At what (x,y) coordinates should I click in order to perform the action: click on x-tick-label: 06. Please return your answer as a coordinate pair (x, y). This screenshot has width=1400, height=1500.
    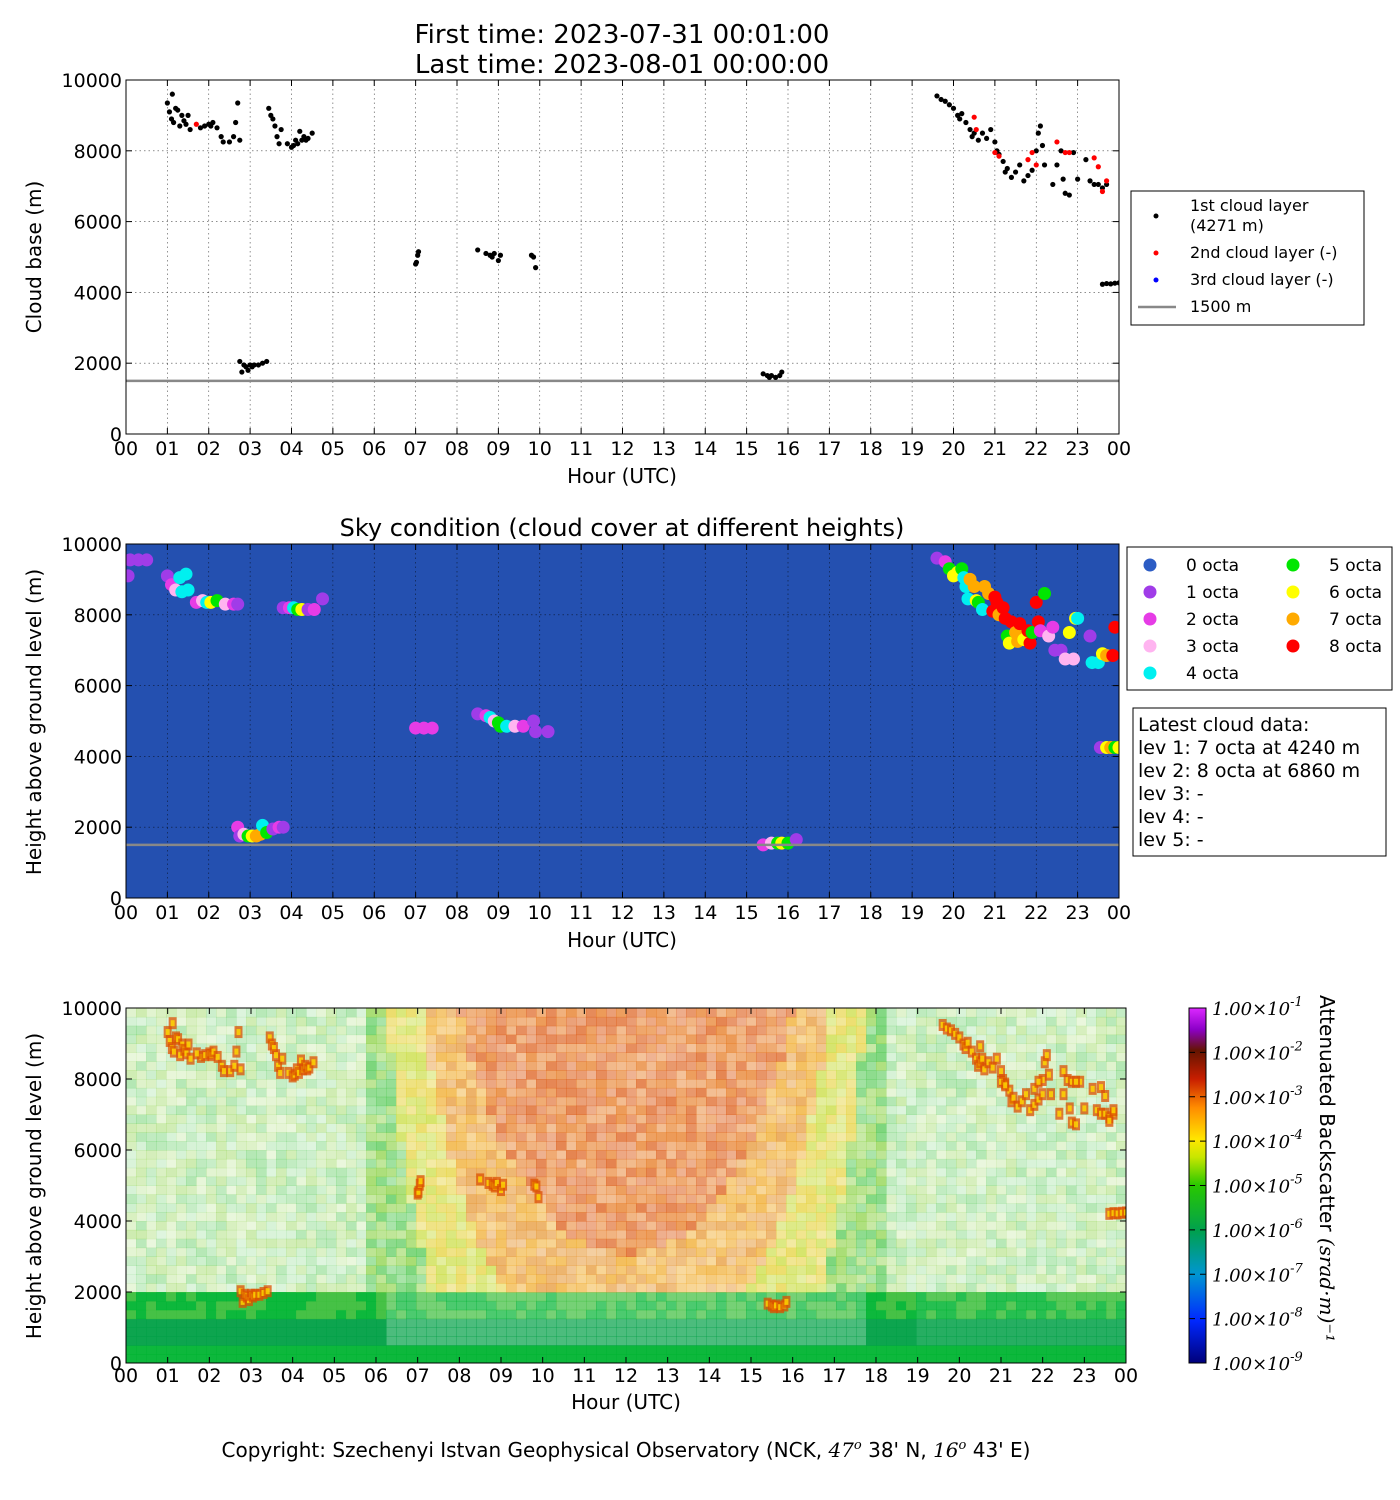
    Looking at the image, I should click on (376, 1376).